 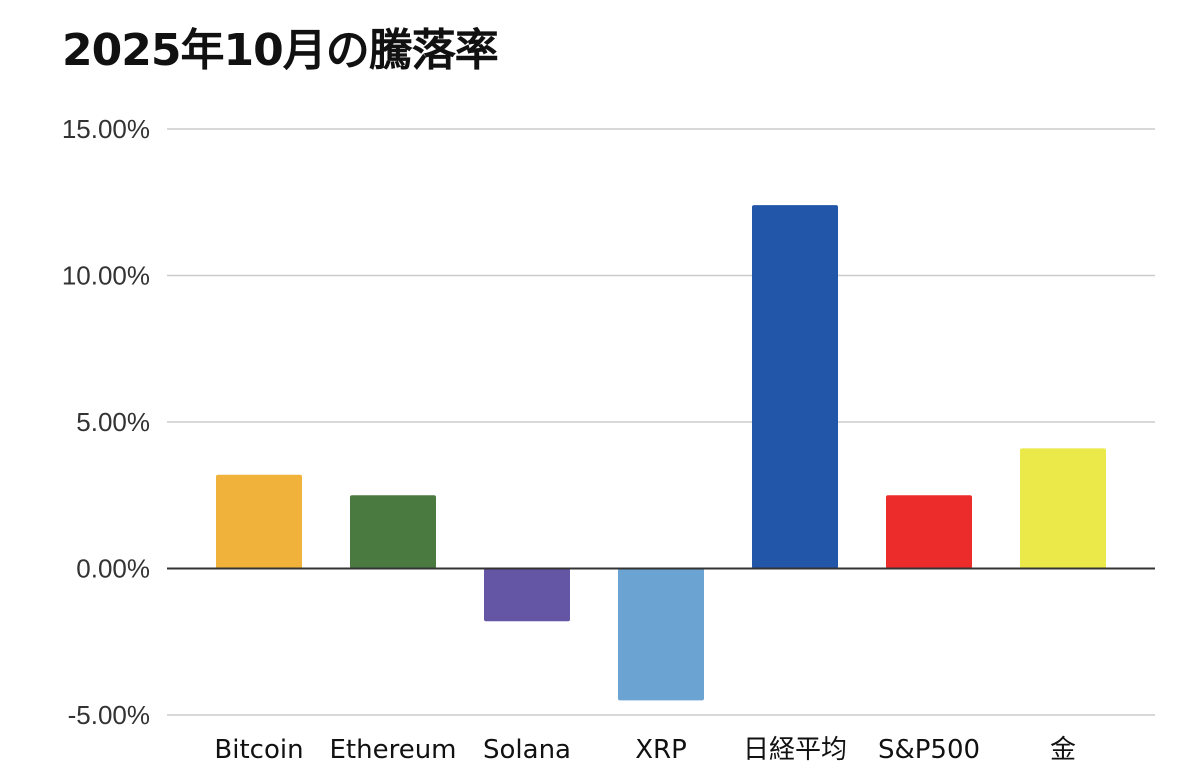 I want to click on y-tick-label: -5.00%, so click(x=109, y=715).